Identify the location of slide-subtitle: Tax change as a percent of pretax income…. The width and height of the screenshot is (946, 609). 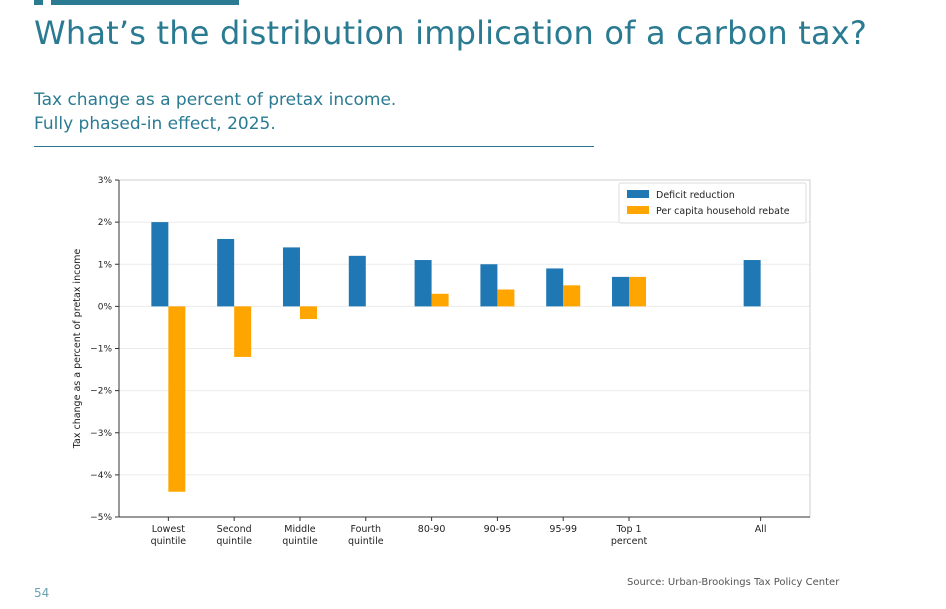
(215, 112).